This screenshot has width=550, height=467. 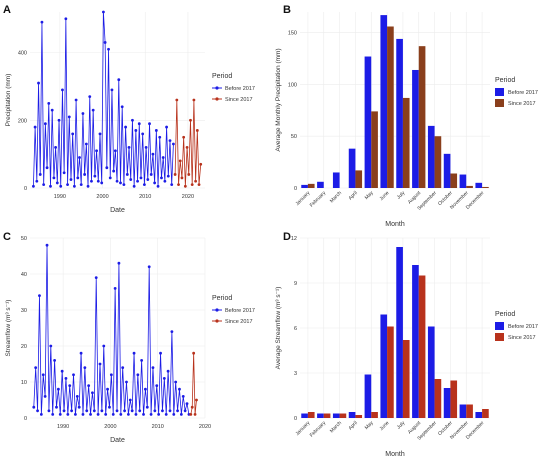 What do you see at coordinates (395, 224) in the screenshot?
I see `x-axis-label: Month` at bounding box center [395, 224].